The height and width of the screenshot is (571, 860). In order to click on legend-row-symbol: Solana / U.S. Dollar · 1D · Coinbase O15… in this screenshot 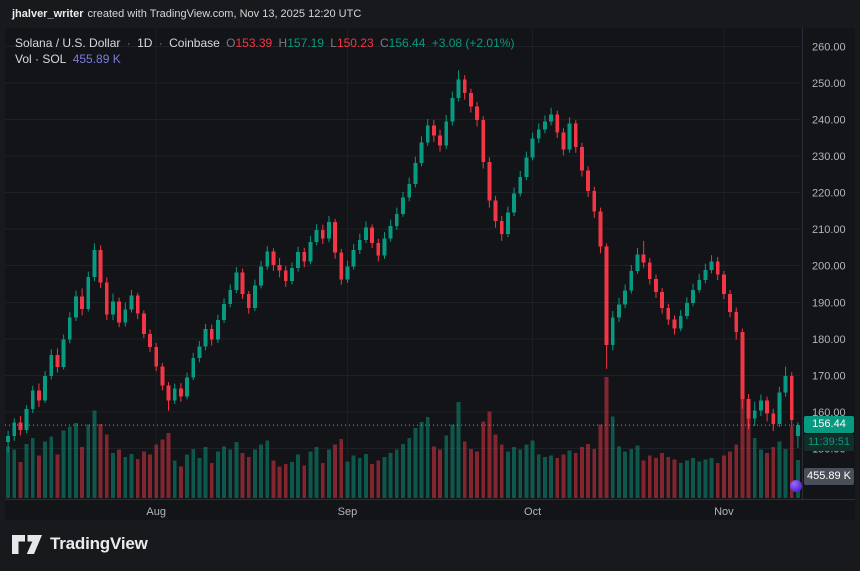, I will do `click(266, 43)`.